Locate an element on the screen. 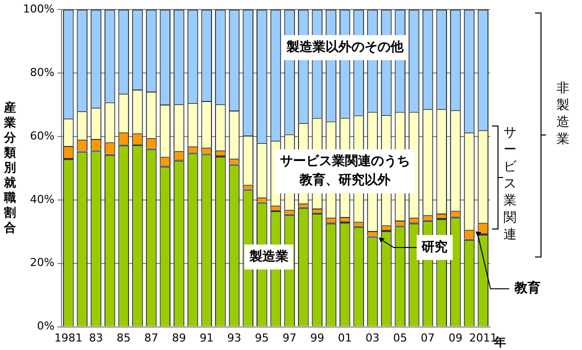 Image resolution: width=582 pixels, height=350 pixels. y-tick-label: 100% is located at coordinates (38, 9).